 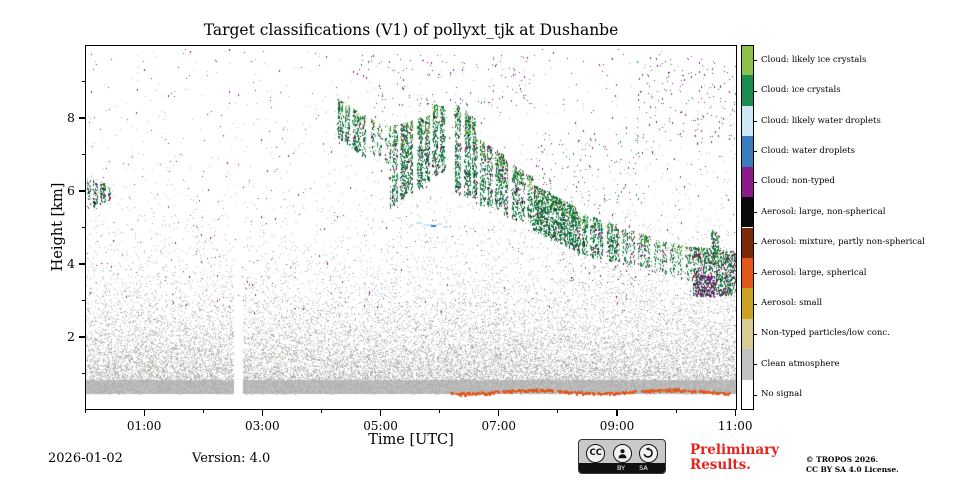 I want to click on copyright-line-2: CC BY SA 4.0 License., so click(x=852, y=469).